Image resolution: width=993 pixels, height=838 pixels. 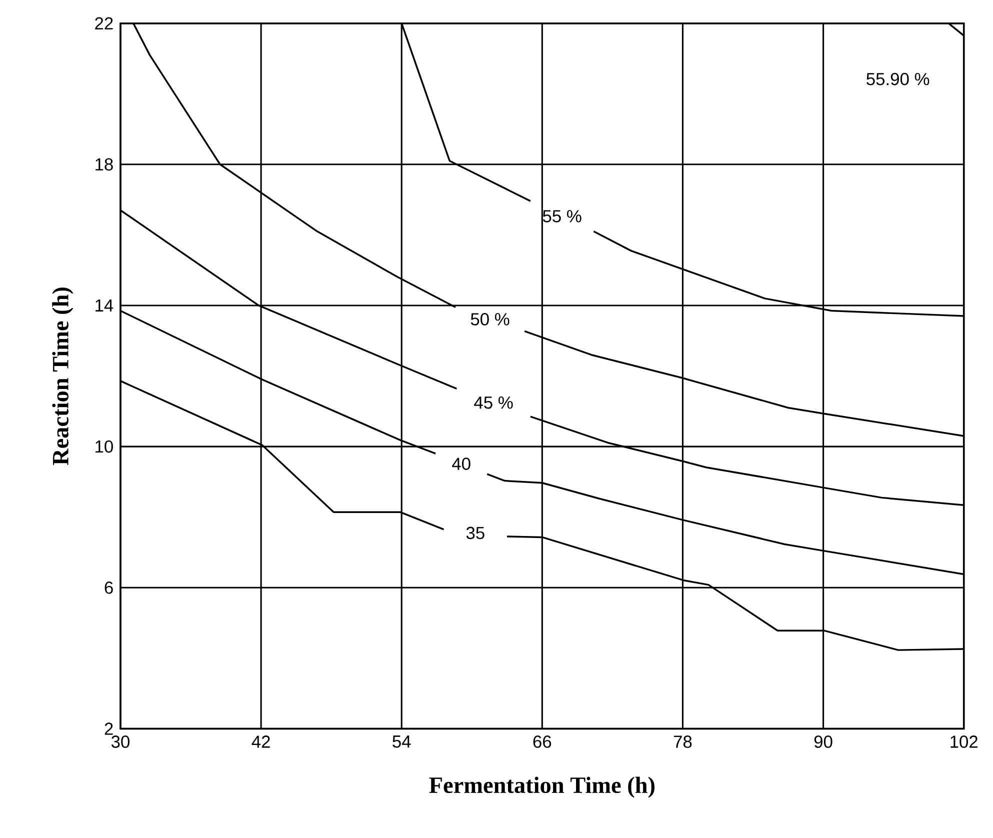 What do you see at coordinates (108, 729) in the screenshot?
I see `y-tick-label: 2` at bounding box center [108, 729].